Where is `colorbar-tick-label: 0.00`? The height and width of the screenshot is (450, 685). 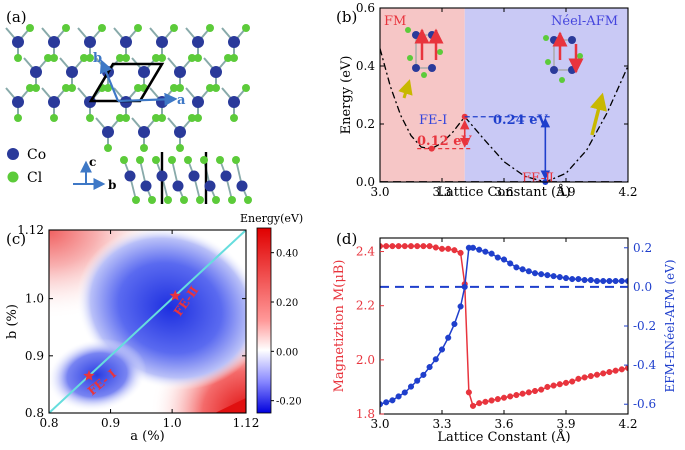 colorbar-tick-label: 0.00 is located at coordinates (287, 352).